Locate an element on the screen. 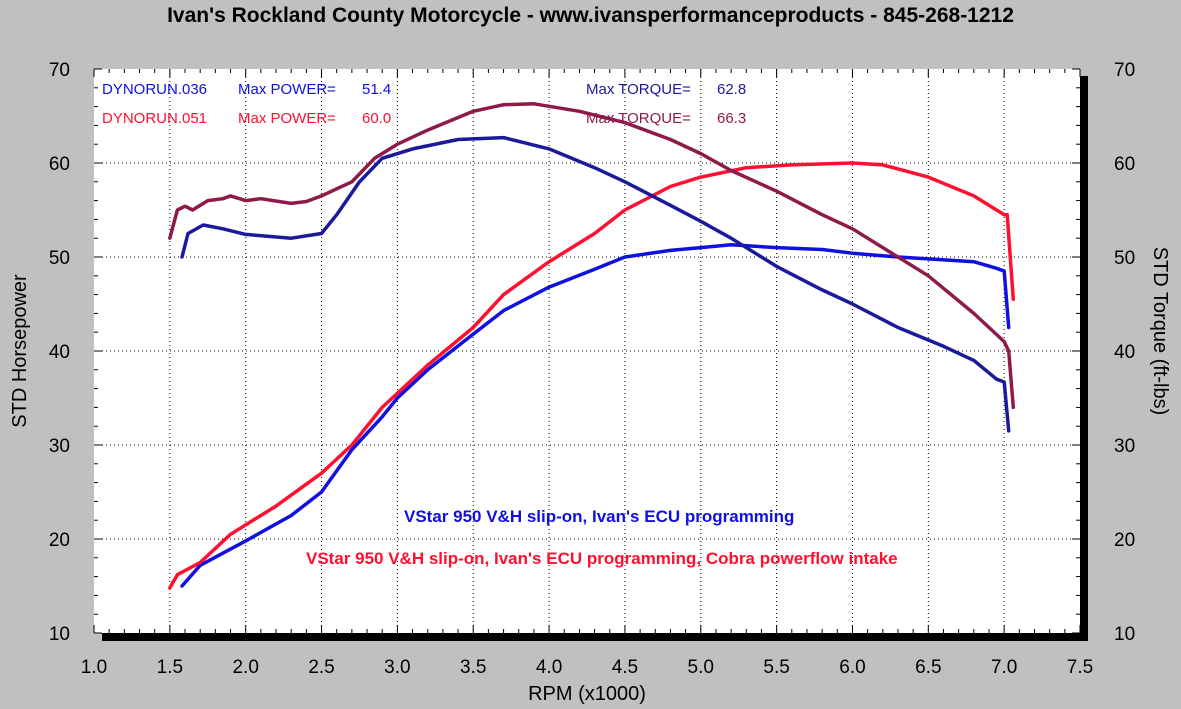 This screenshot has height=709, width=1181. y-right-tick-label-2: 30 is located at coordinates (1124, 446).